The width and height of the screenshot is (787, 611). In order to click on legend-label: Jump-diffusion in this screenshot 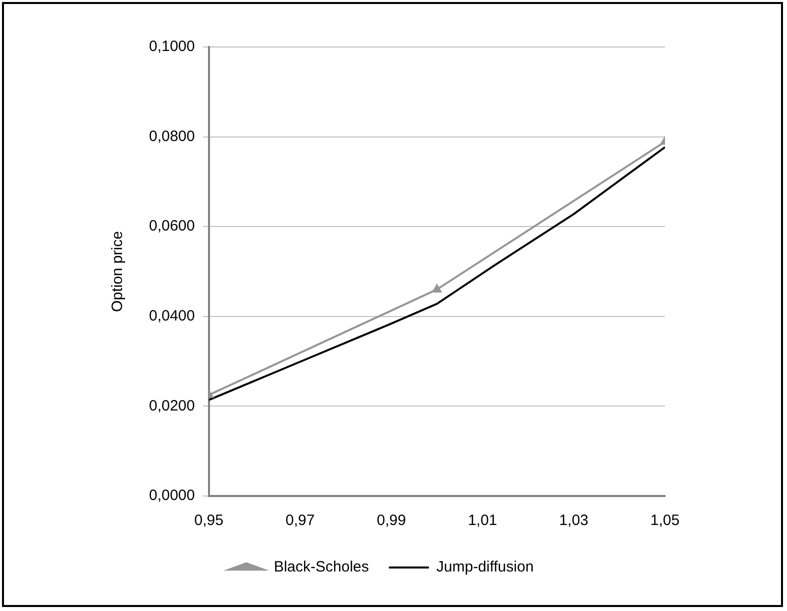, I will do `click(485, 567)`.